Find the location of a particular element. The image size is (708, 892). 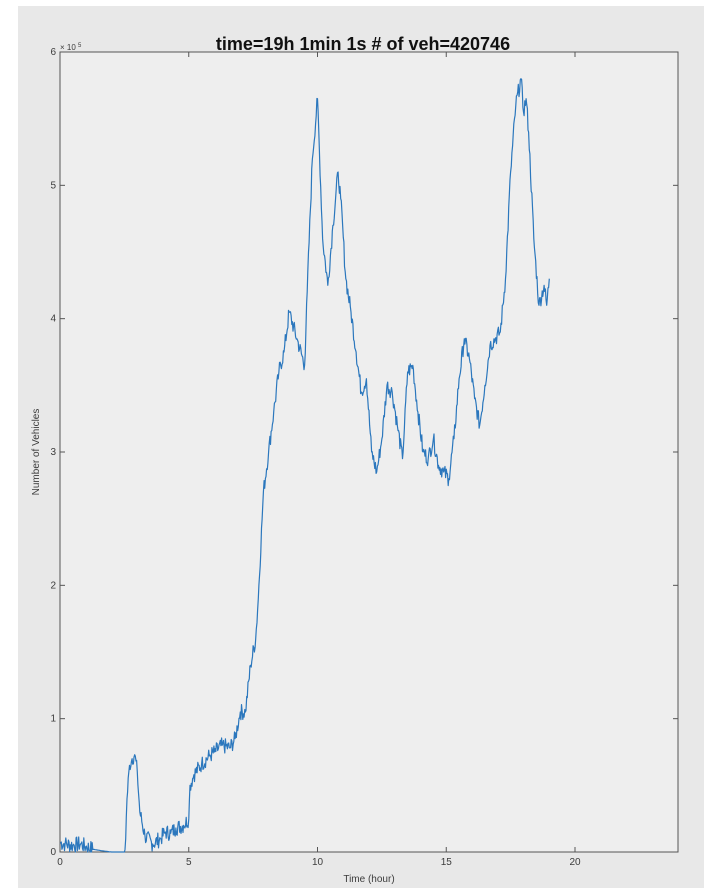

y-axis-multiplier: × 10 5 is located at coordinates (71, 47).